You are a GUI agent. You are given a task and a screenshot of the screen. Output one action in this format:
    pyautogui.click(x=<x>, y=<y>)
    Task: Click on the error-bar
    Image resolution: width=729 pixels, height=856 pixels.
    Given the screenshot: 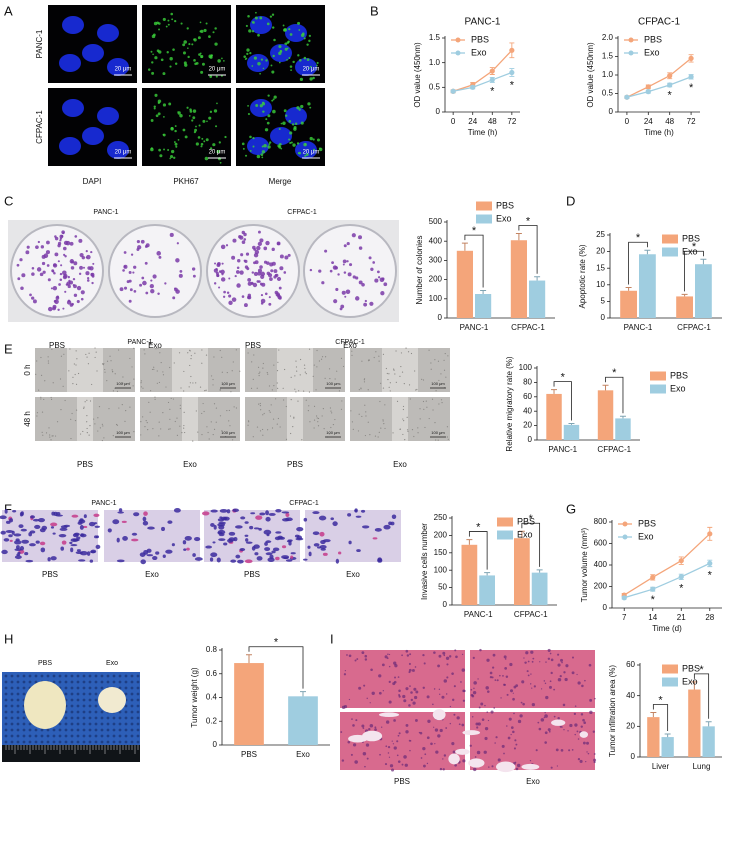 What is the action you would take?
    pyautogui.click(x=694, y=685)
    